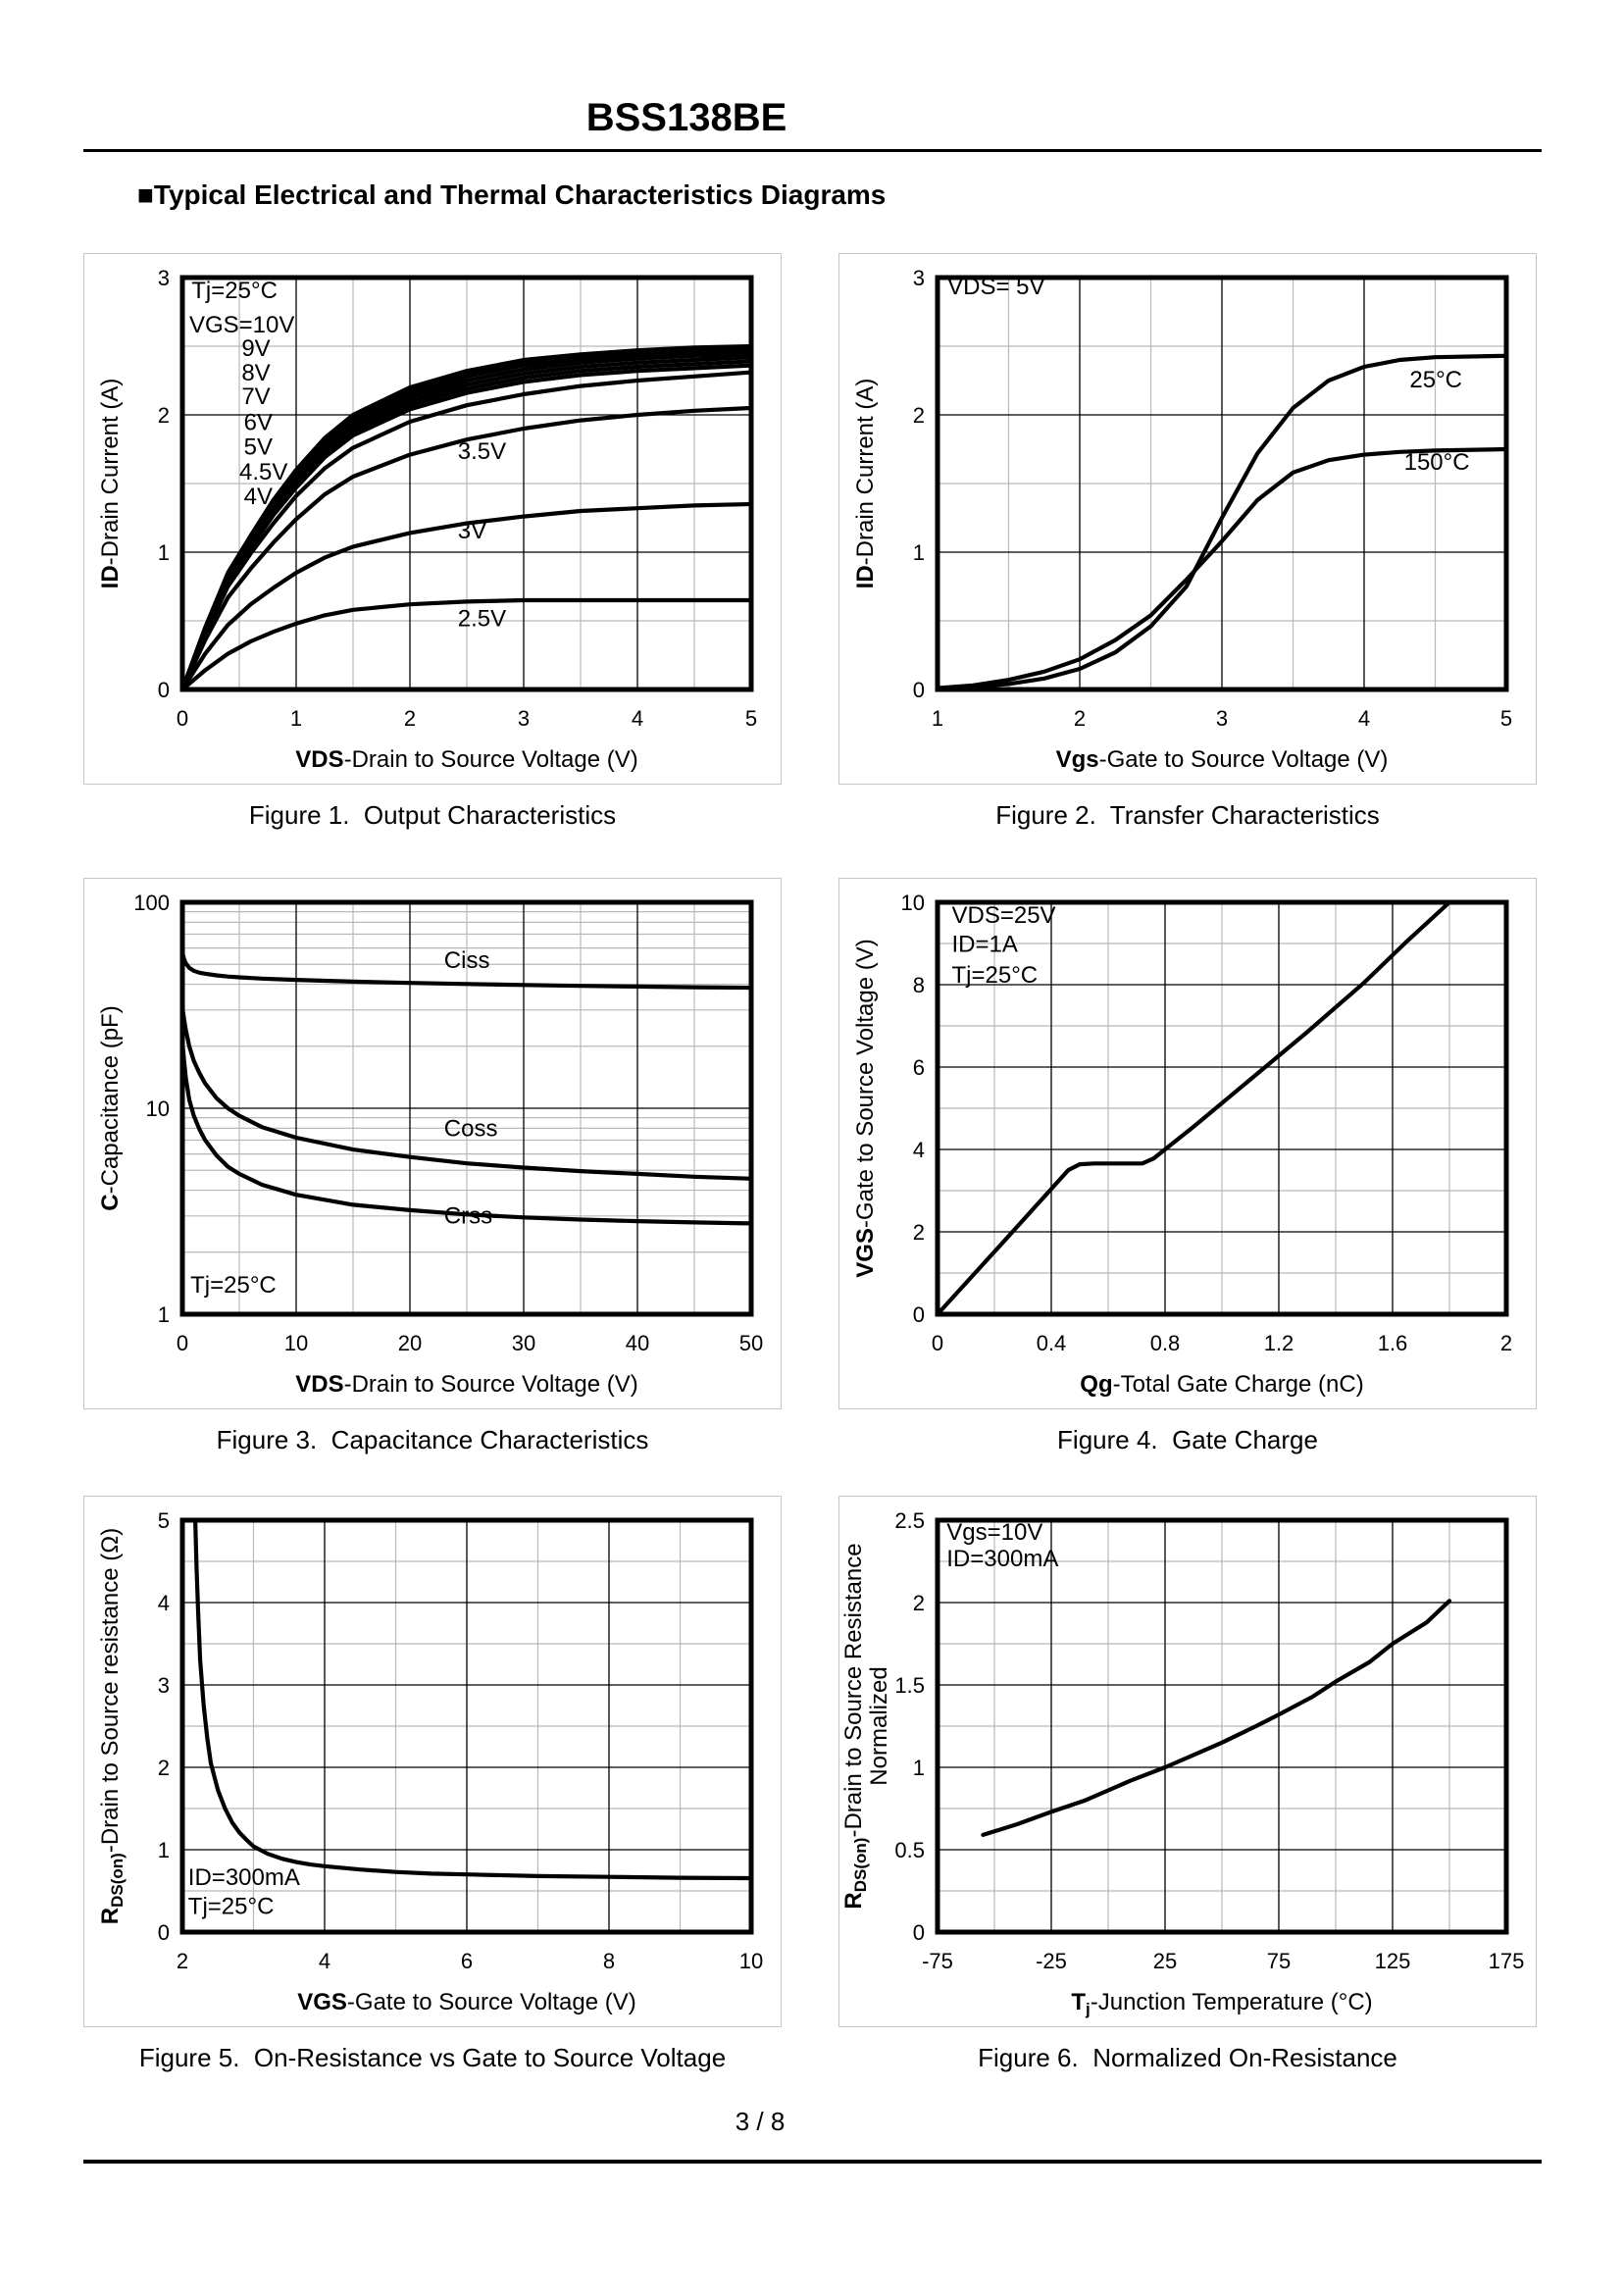 The height and width of the screenshot is (2294, 1624). I want to click on svg-text: 25, so click(1165, 1961).